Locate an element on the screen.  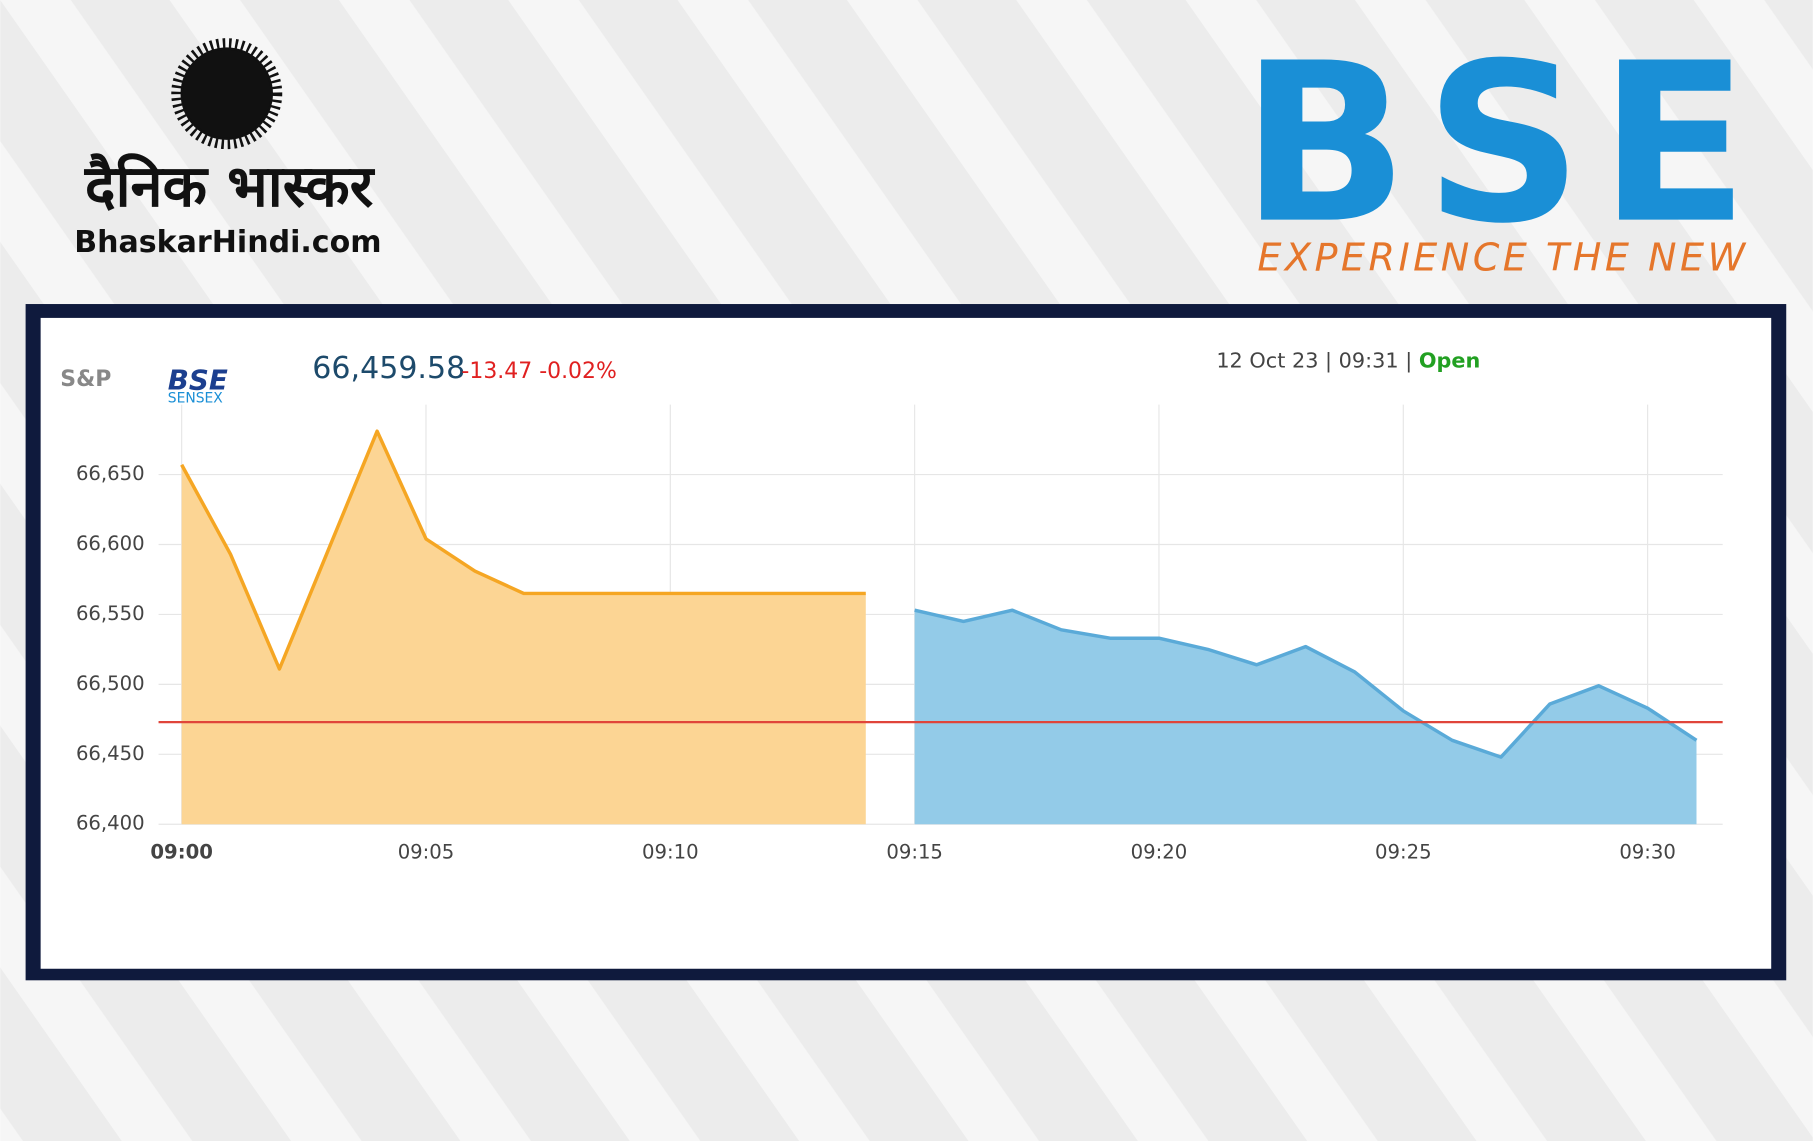
x-tick-label: 09:25 is located at coordinates (1403, 852).